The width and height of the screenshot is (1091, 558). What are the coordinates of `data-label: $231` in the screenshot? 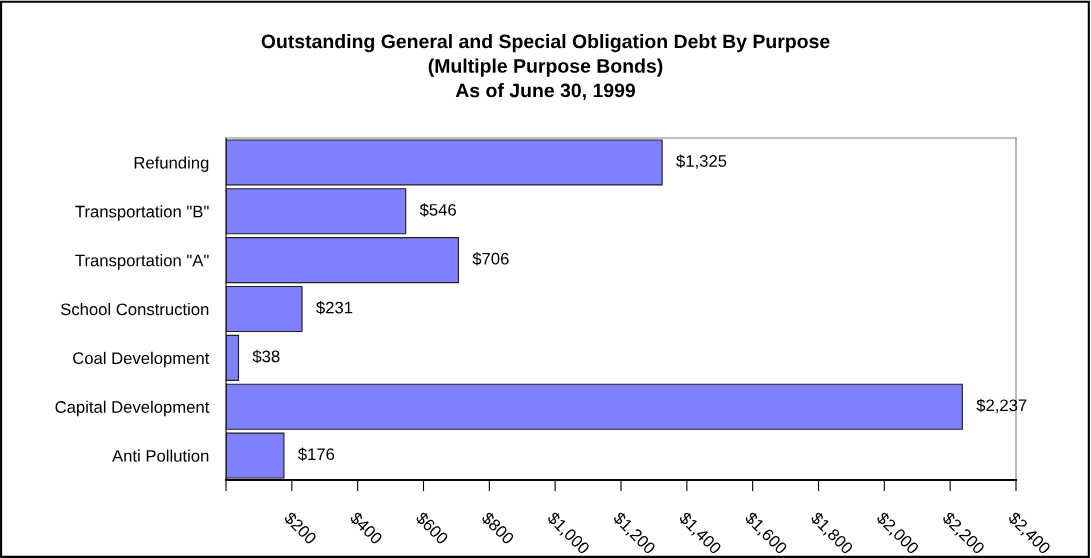 It's located at (334, 307).